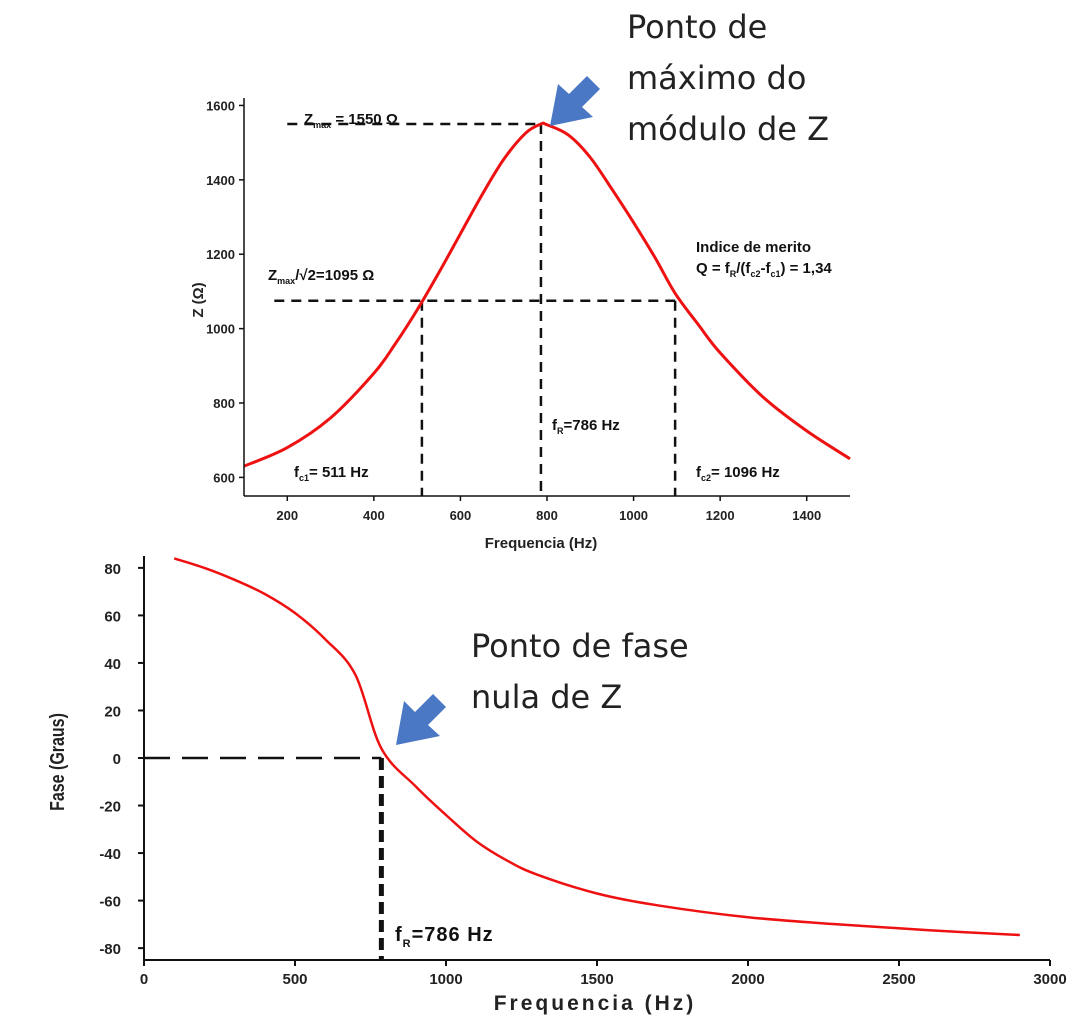 This screenshot has height=1021, width=1084. Describe the element at coordinates (220, 180) in the screenshot. I see `impedance-y-tick-label: 1400` at that location.